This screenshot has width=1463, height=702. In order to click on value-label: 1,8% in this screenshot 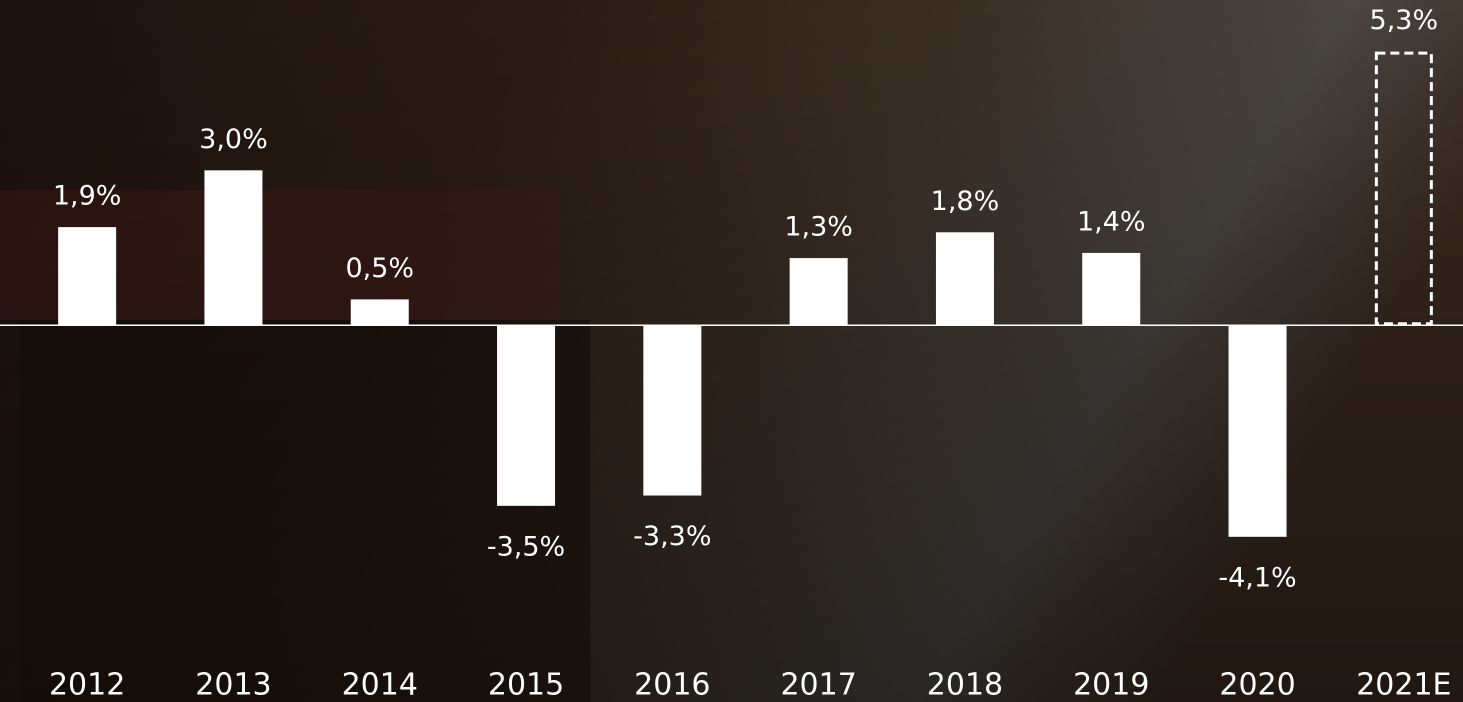, I will do `click(965, 201)`.